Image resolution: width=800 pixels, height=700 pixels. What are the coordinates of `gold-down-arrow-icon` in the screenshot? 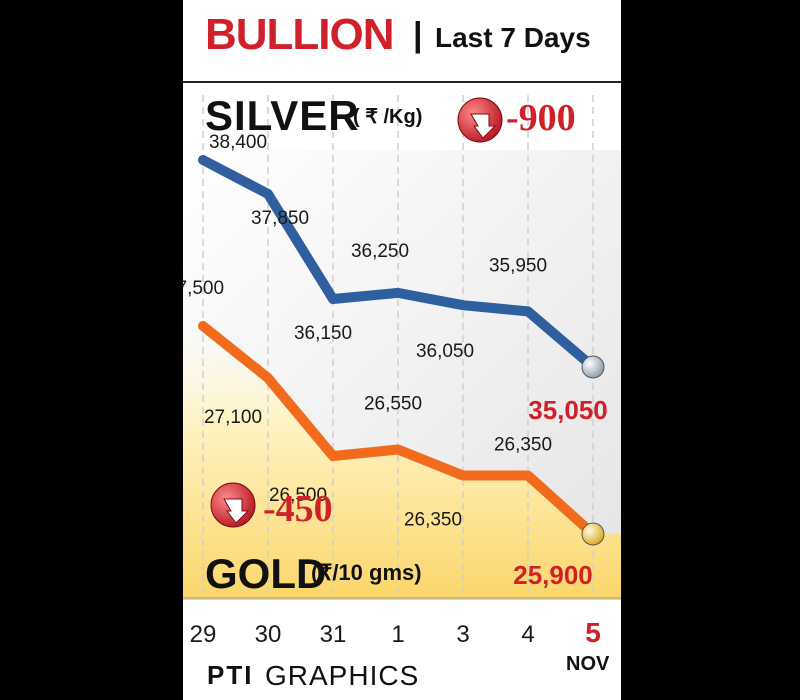 It's located at (233, 505).